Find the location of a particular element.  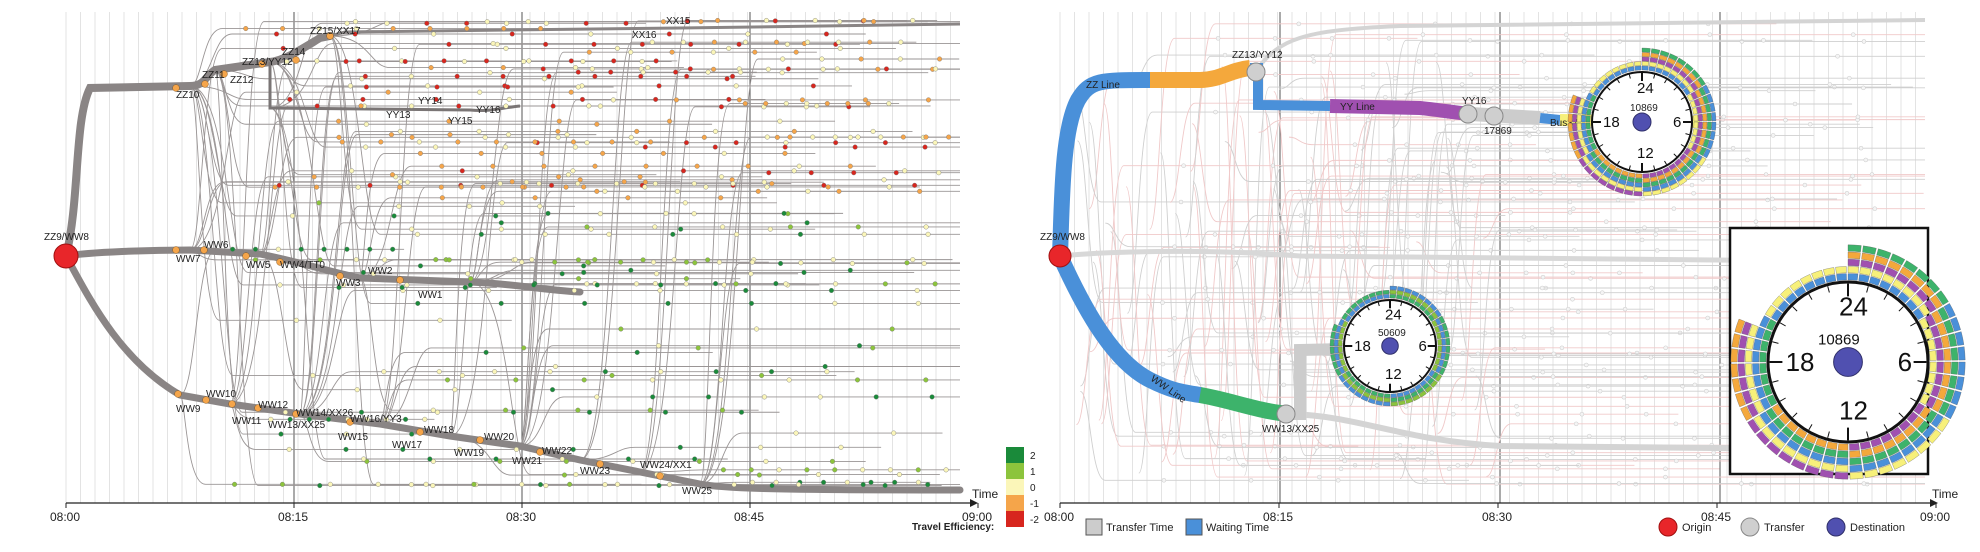

station-label: YY15 is located at coordinates (460, 121).